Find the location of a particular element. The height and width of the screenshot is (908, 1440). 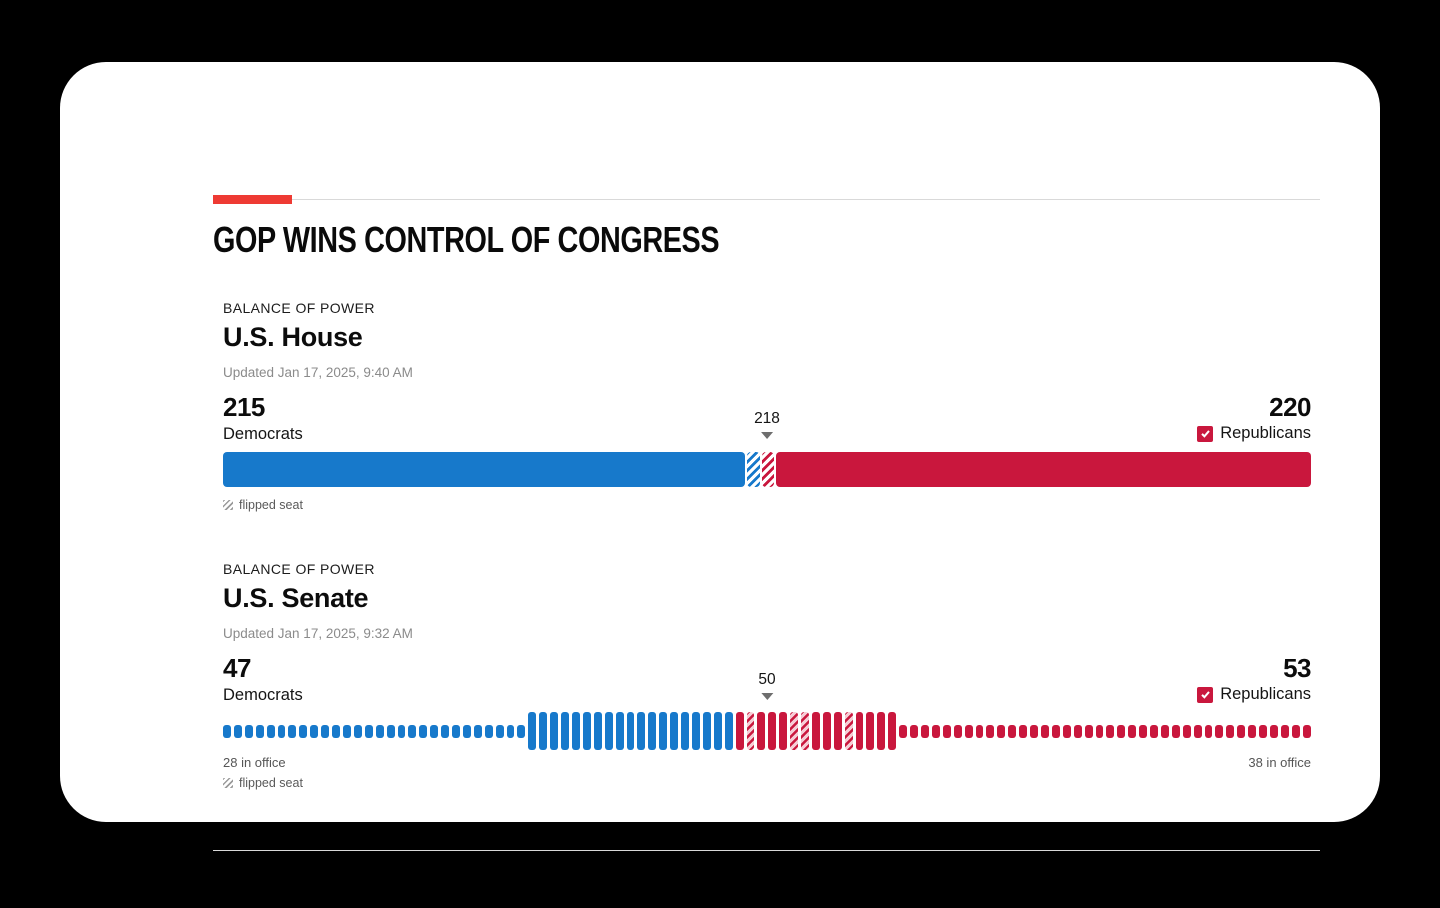

senate-democrat-label: Democrats is located at coordinates (263, 695).